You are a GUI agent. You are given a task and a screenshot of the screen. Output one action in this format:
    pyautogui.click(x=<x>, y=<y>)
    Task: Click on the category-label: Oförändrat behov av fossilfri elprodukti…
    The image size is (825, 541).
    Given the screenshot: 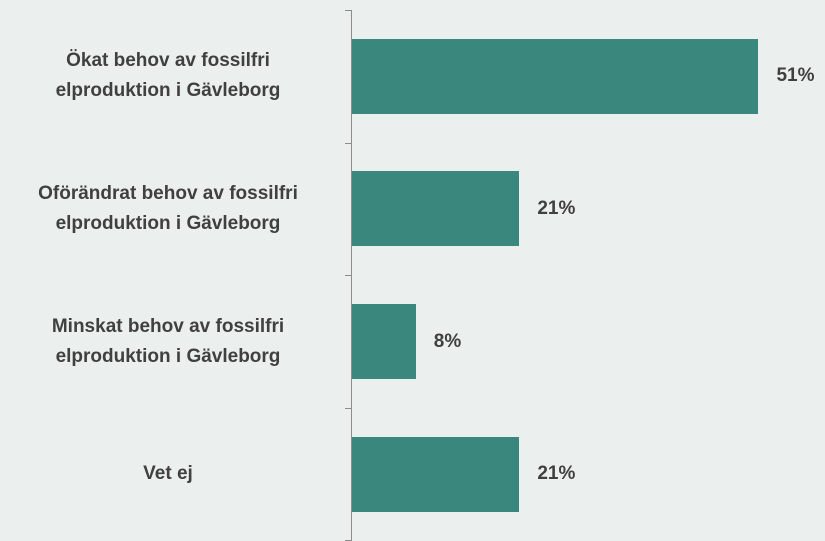 What is the action you would take?
    pyautogui.click(x=168, y=208)
    